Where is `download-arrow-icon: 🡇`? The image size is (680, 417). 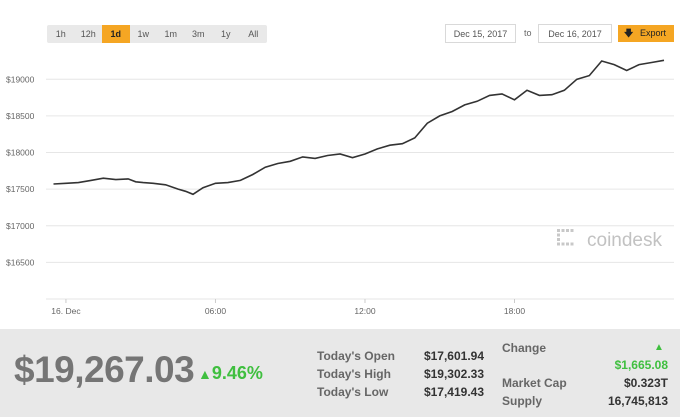
download-arrow-icon: 🡇 is located at coordinates (629, 33).